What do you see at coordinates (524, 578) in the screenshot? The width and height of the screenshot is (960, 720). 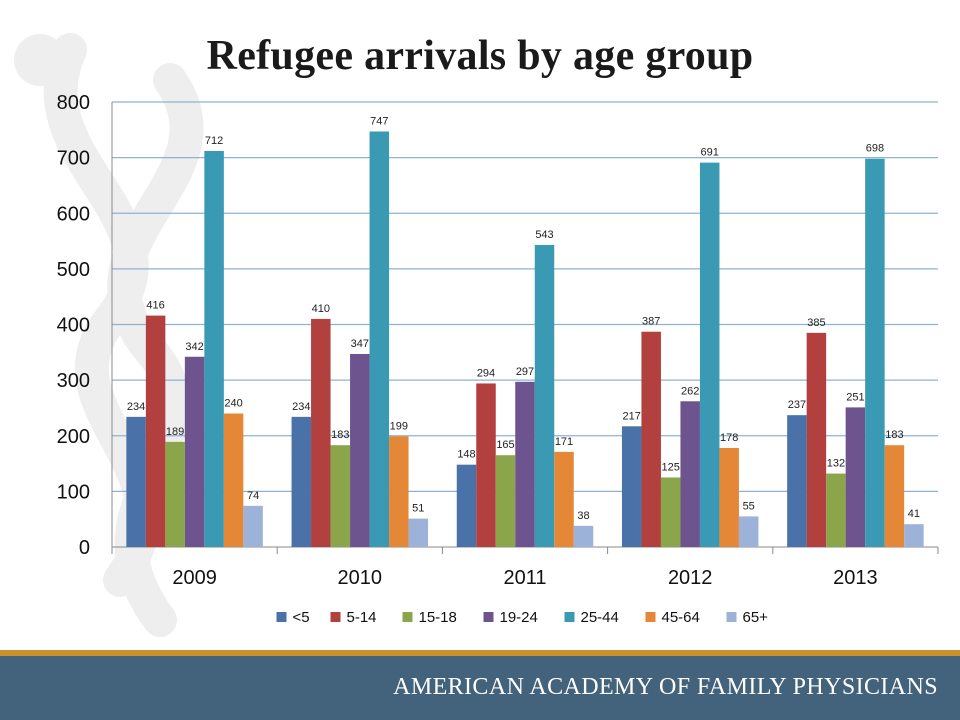 I see `x-category-label: 2011` at bounding box center [524, 578].